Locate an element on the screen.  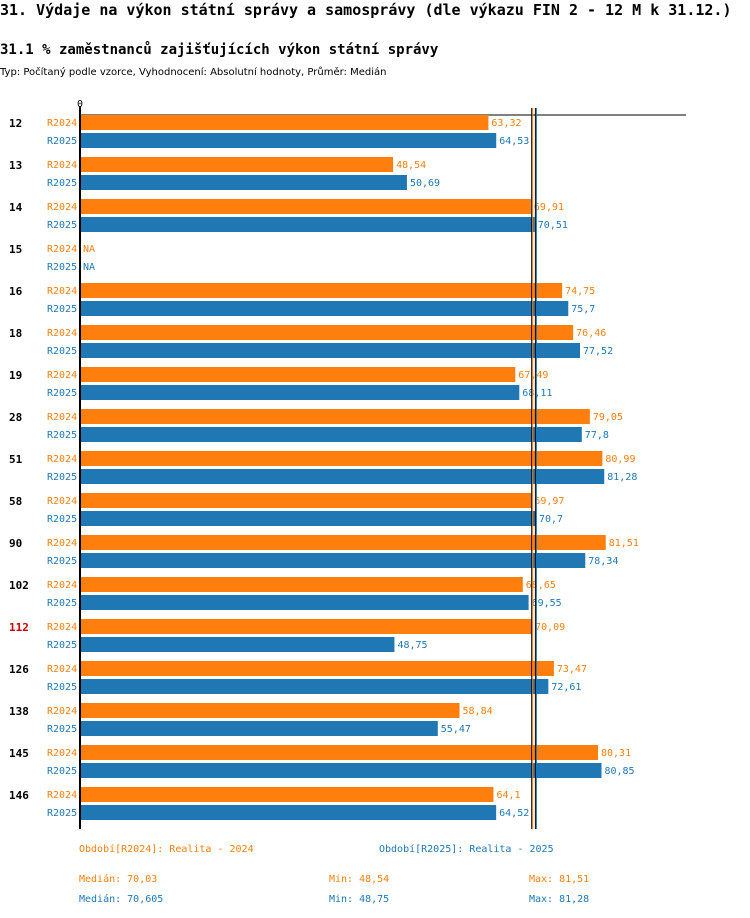
bar-value-label: 80,99 is located at coordinates (620, 459).